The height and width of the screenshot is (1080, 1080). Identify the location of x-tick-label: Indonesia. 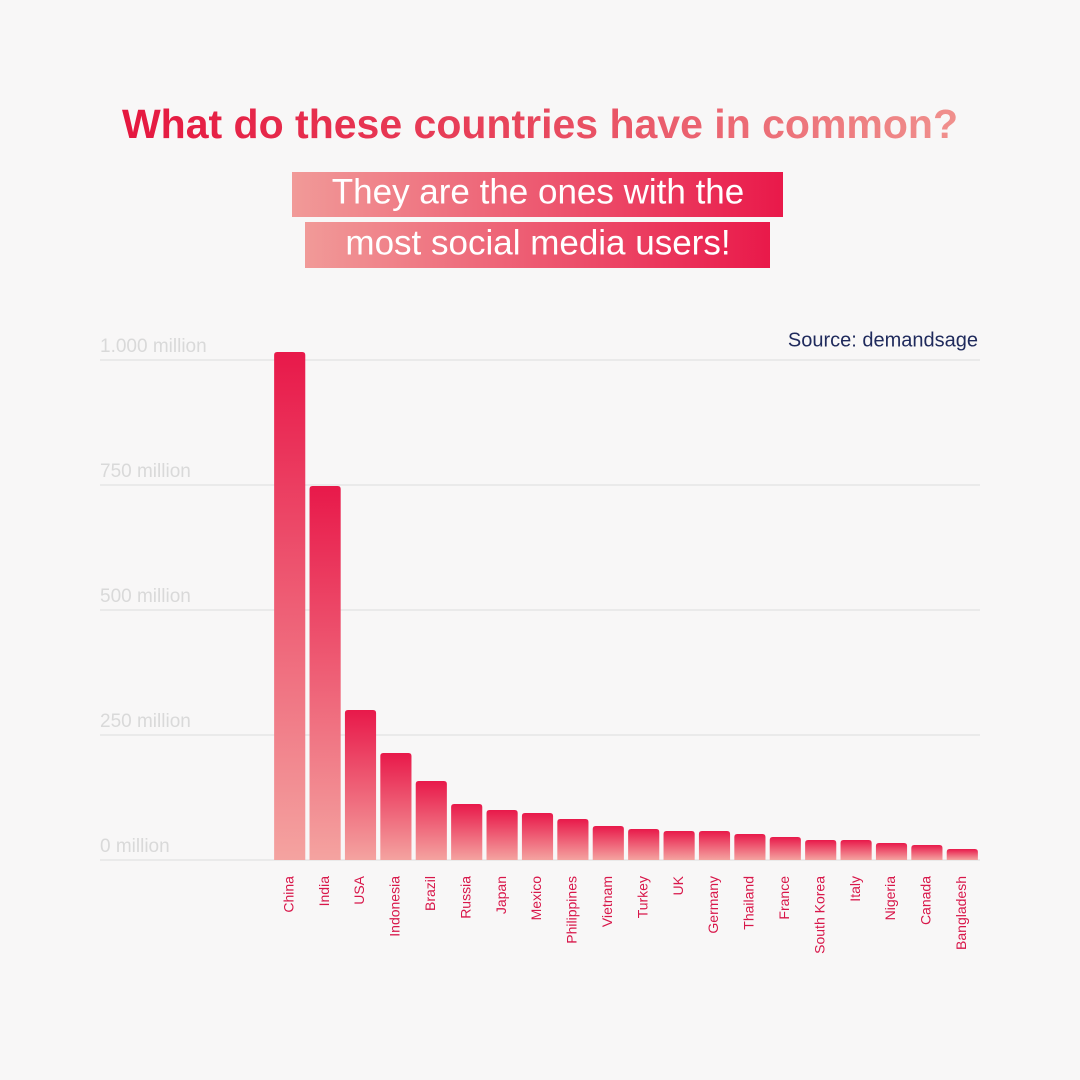
(395, 906).